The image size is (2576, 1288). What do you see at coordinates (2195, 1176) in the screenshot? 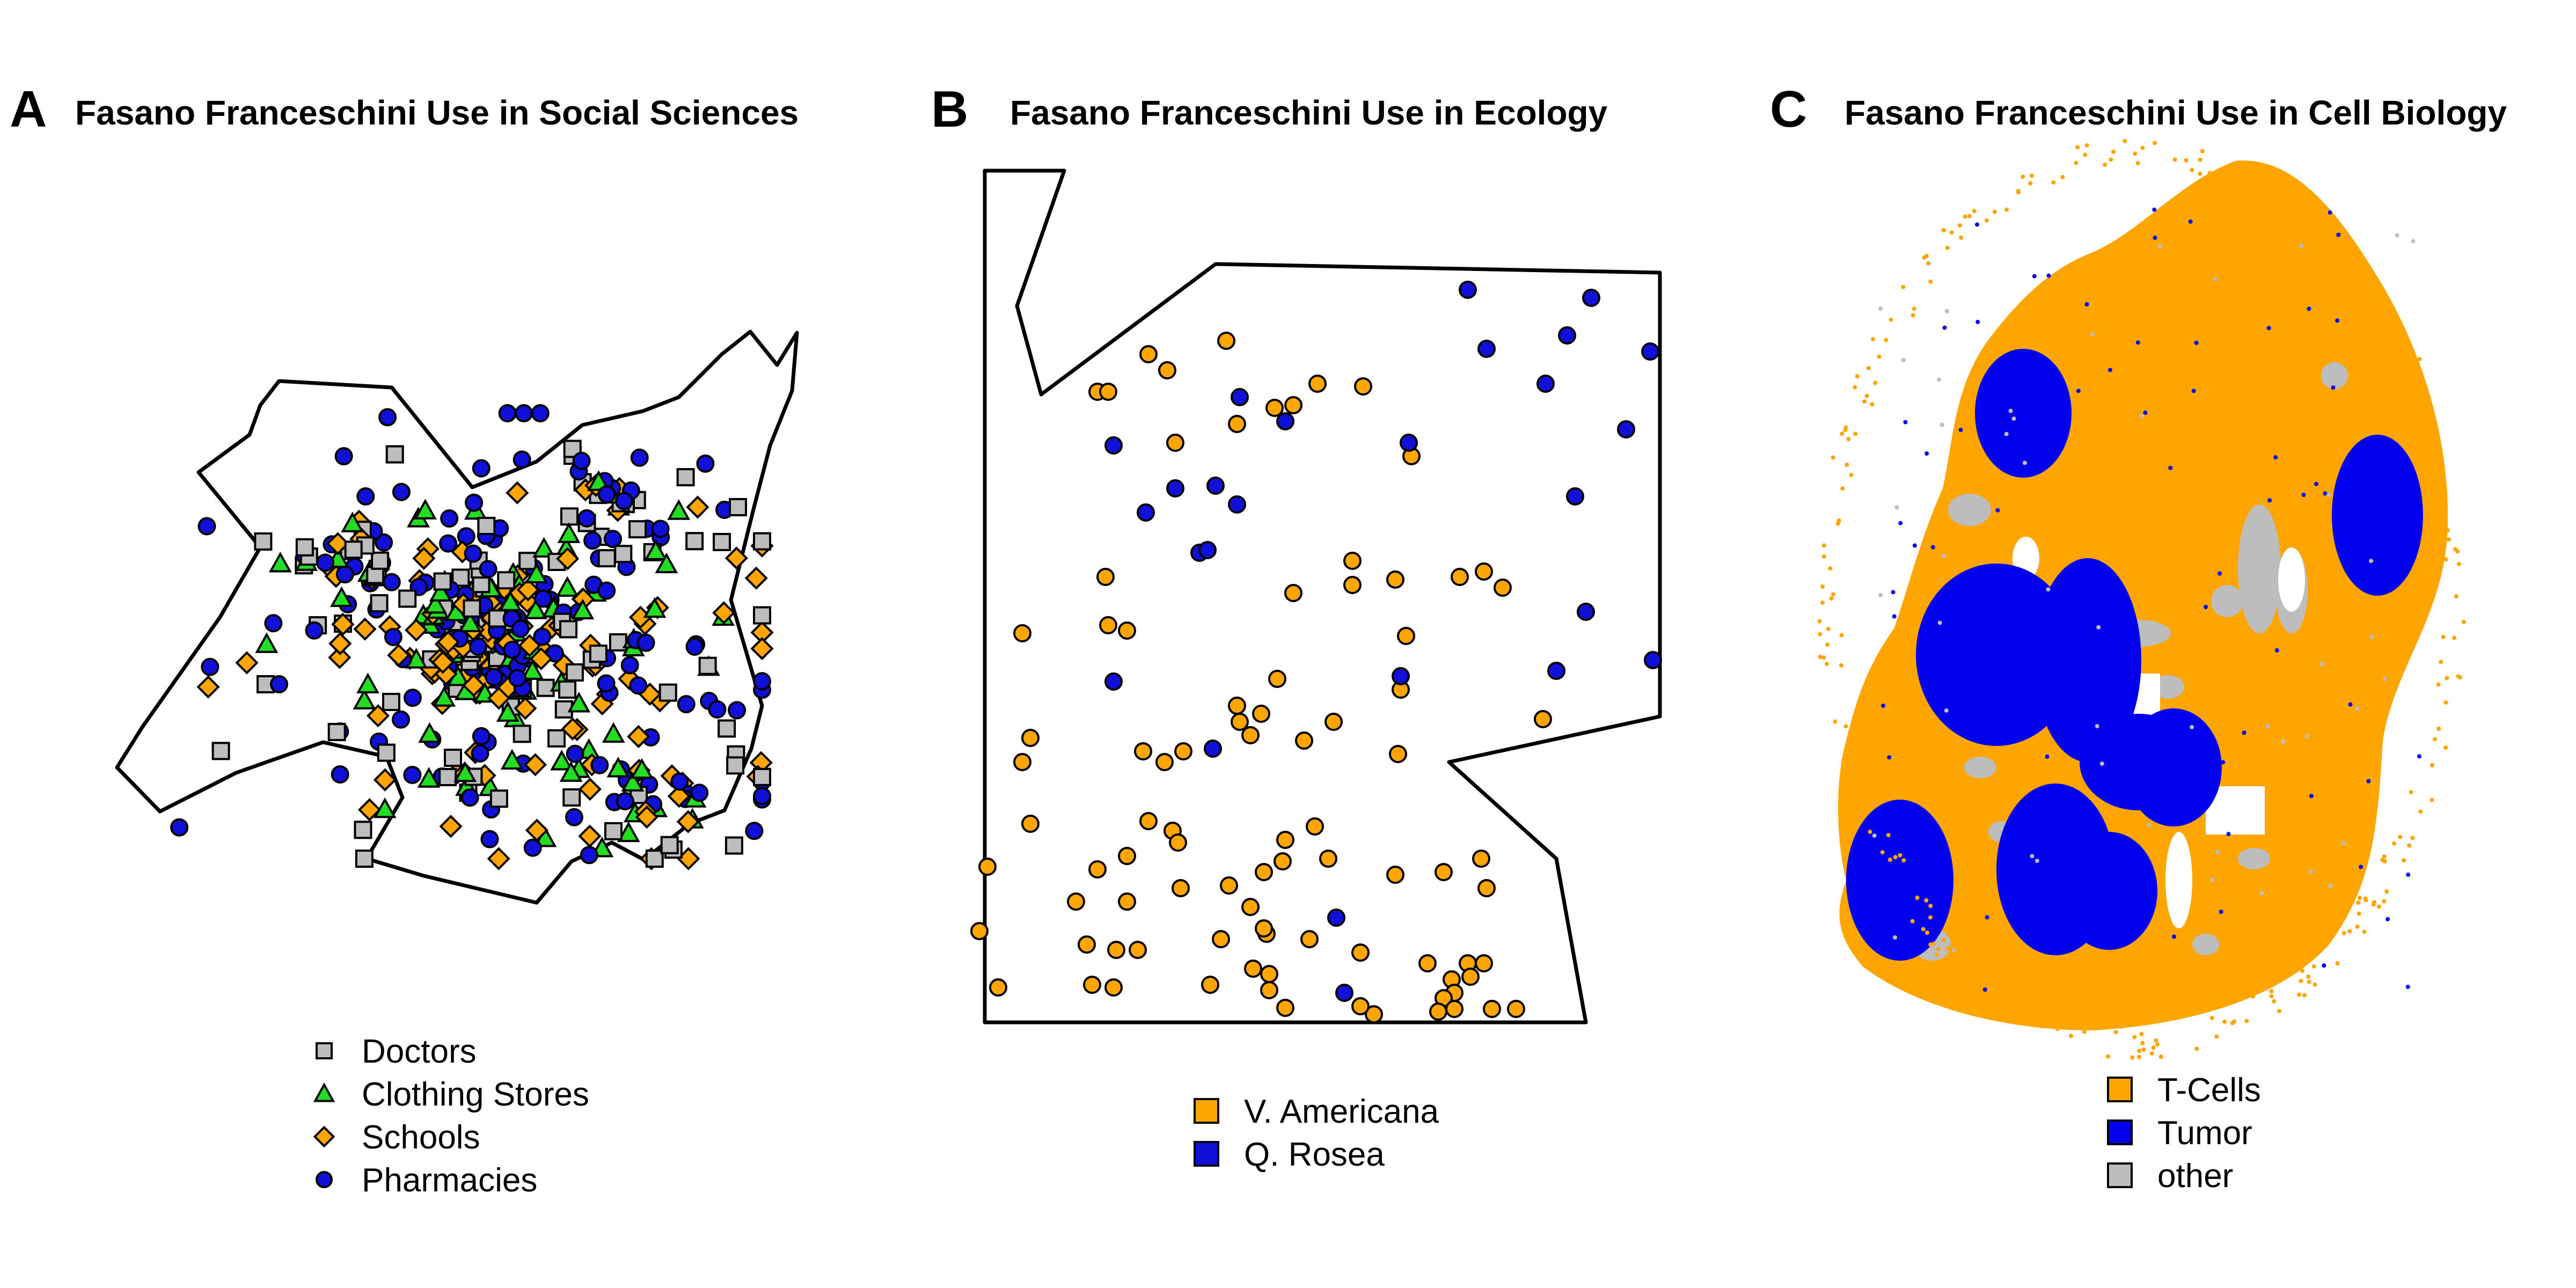
I see `panel-c-legend-label: other` at bounding box center [2195, 1176].